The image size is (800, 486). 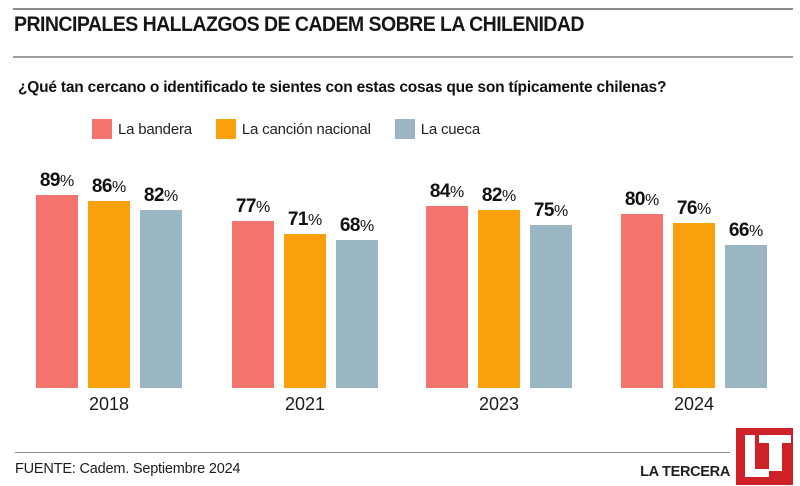 What do you see at coordinates (57, 180) in the screenshot?
I see `bar-value-label: 89%` at bounding box center [57, 180].